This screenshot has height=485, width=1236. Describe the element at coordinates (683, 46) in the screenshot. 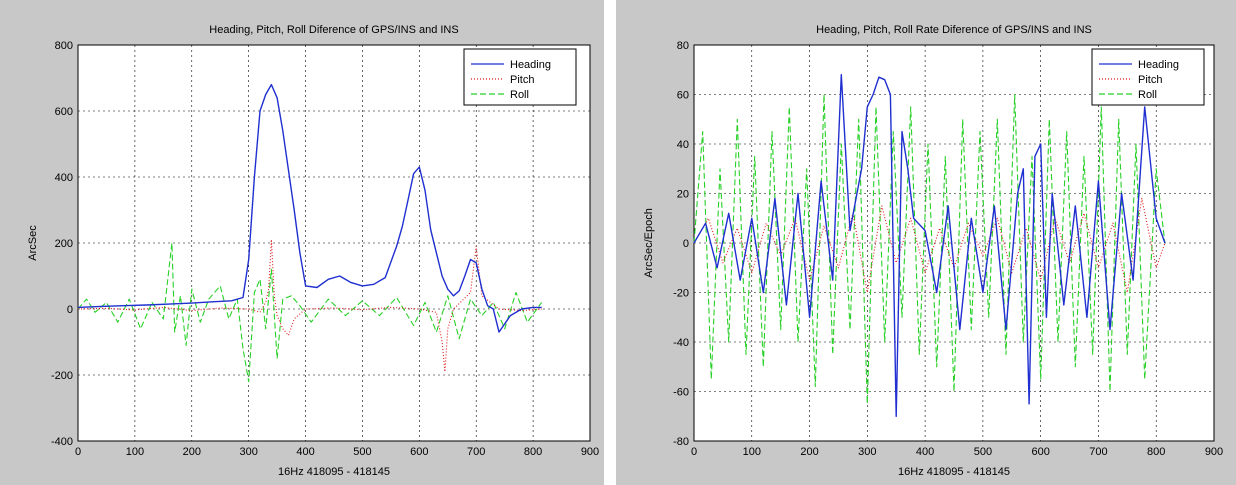

I see `y-tick-label: 80` at that location.